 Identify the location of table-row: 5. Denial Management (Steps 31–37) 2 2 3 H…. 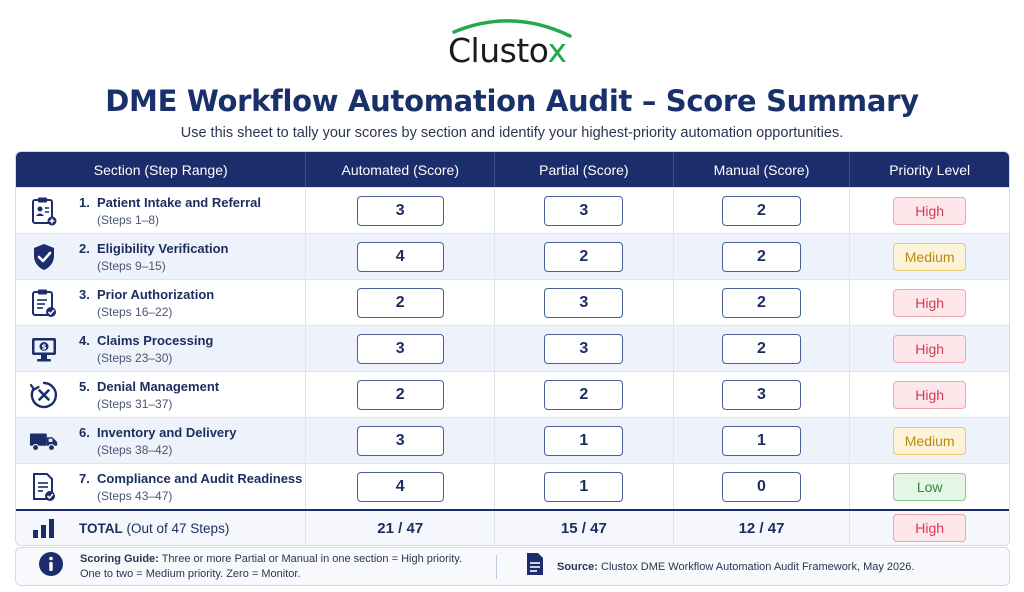
(512, 394).